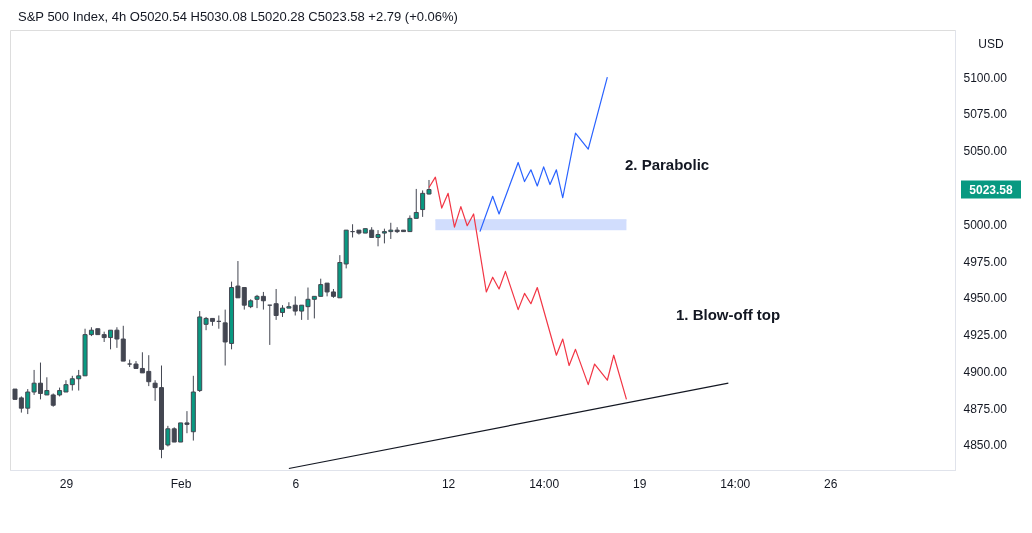  What do you see at coordinates (985, 261) in the screenshot?
I see `y-tick-label: 4975.00` at bounding box center [985, 261].